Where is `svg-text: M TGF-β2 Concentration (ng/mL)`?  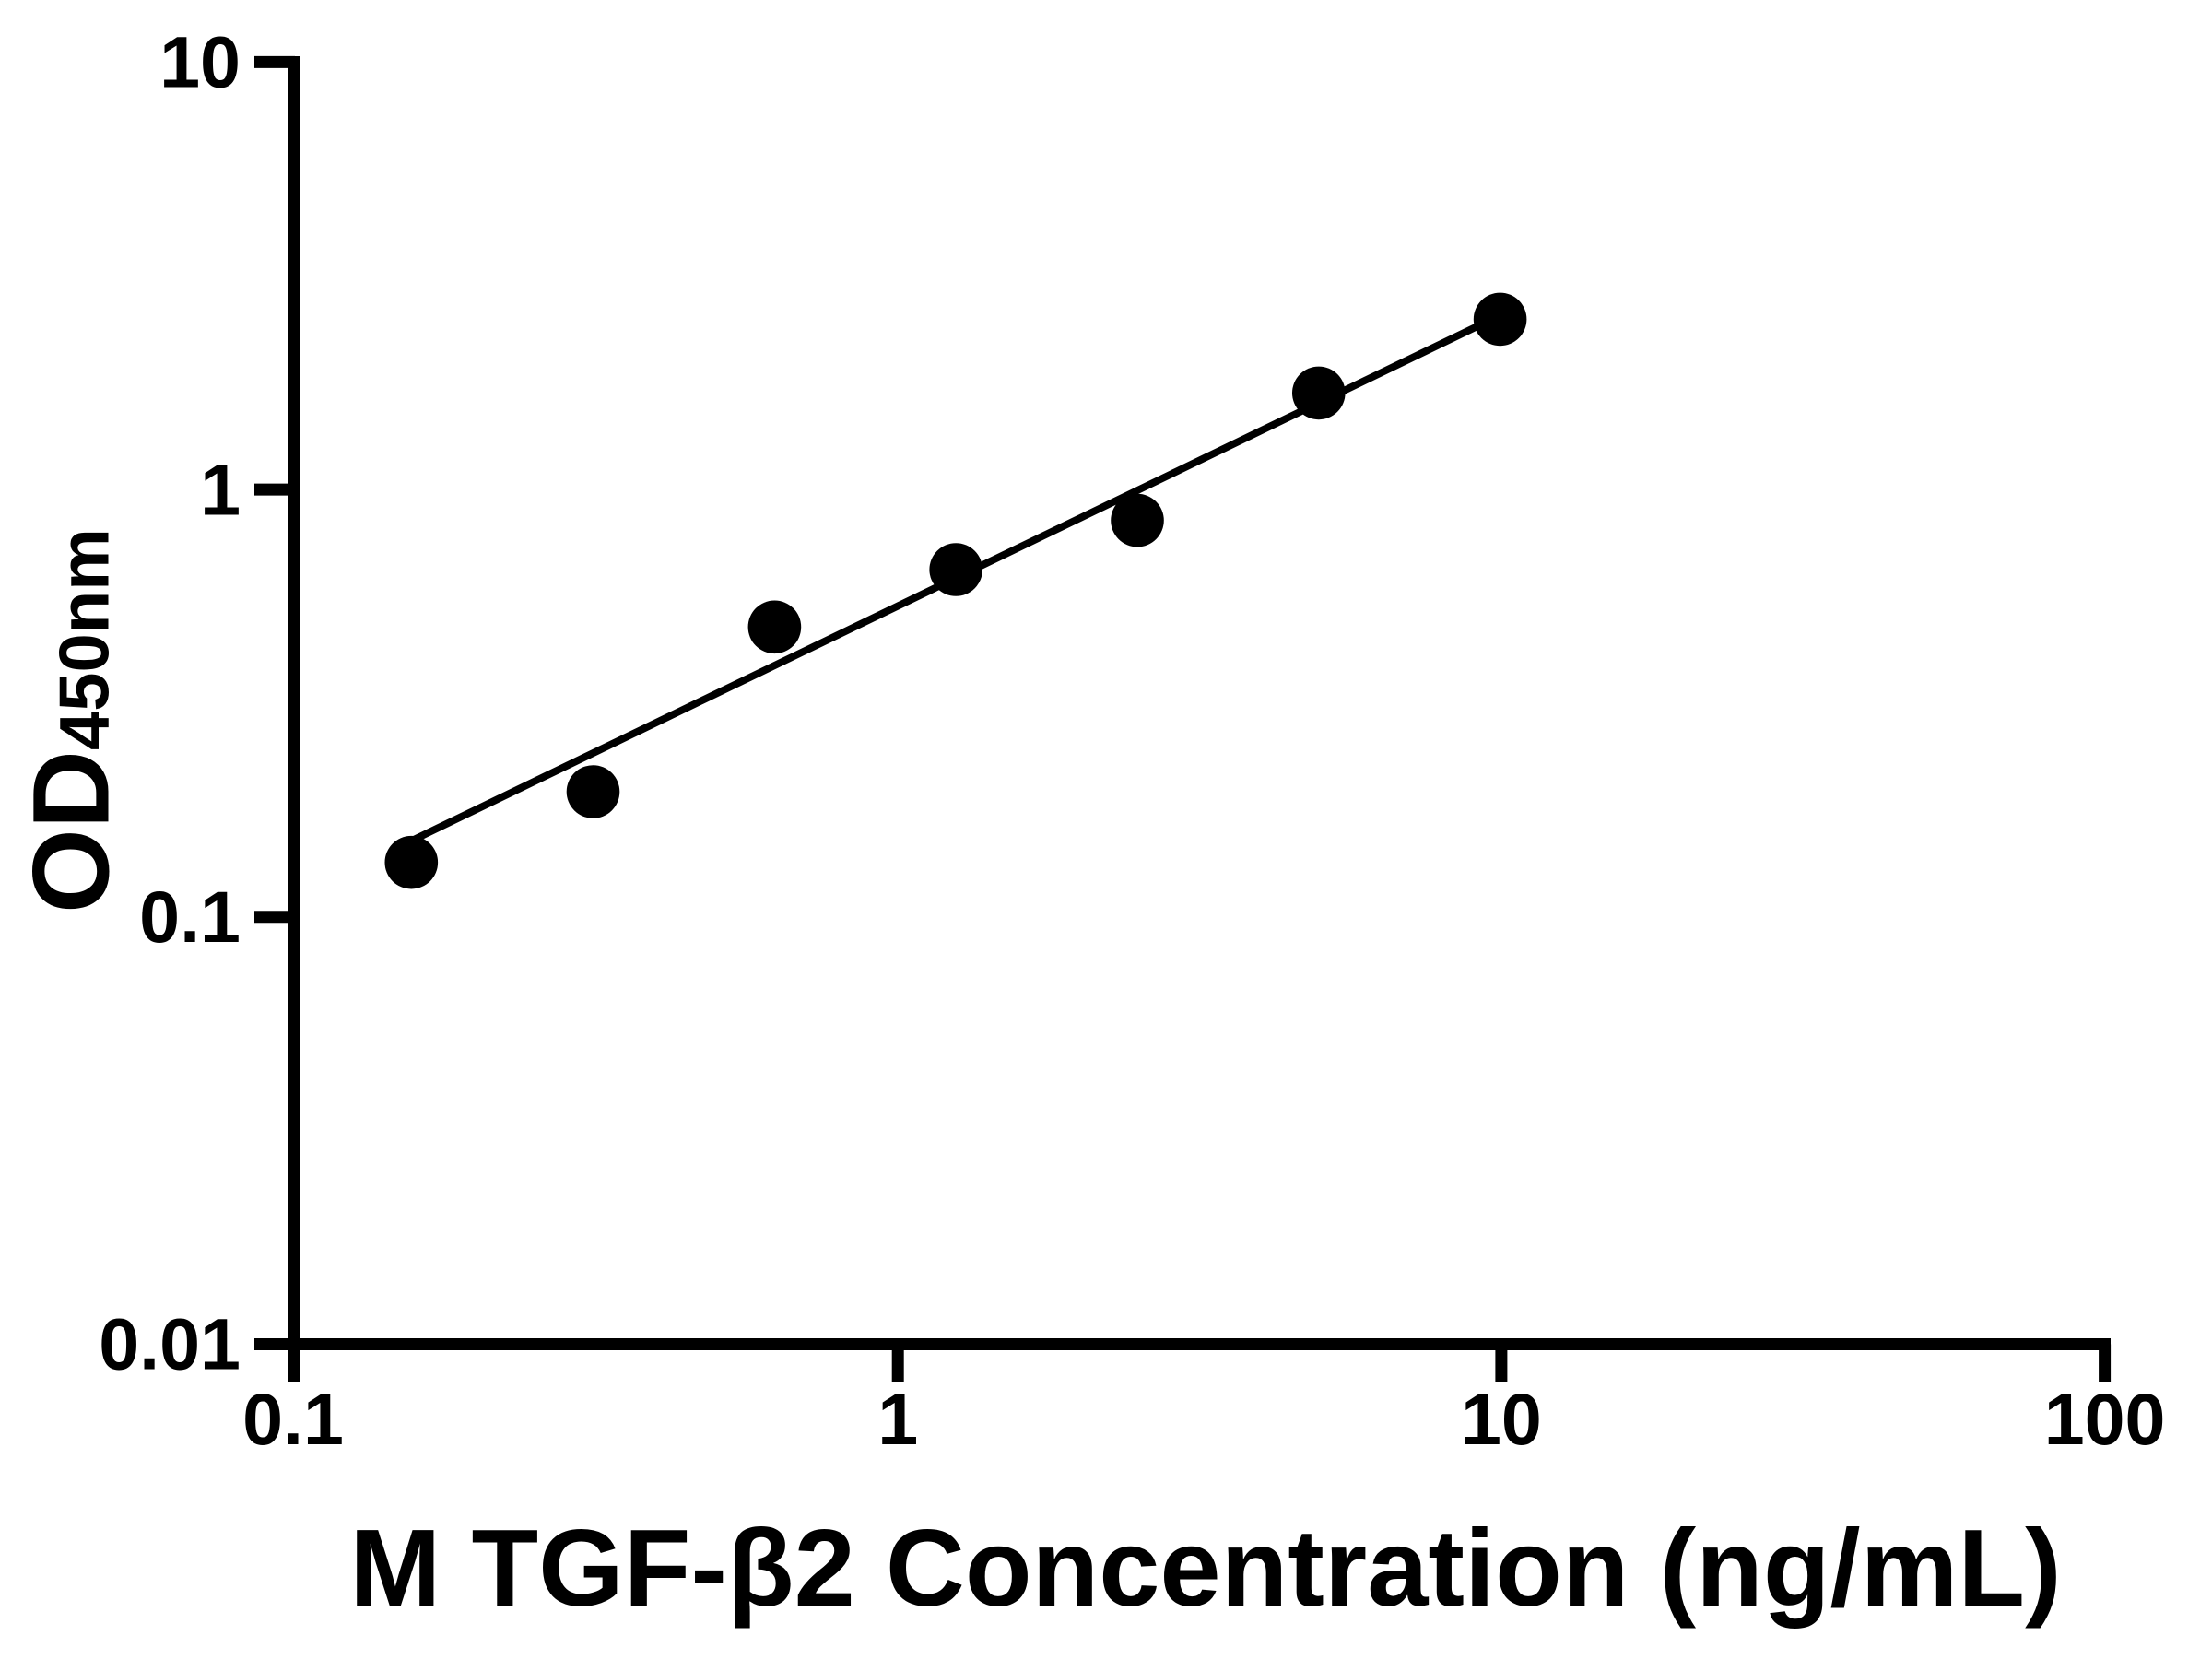
svg-text: M TGF-β2 Concentration (ng/mL) is located at coordinates (1205, 1568).